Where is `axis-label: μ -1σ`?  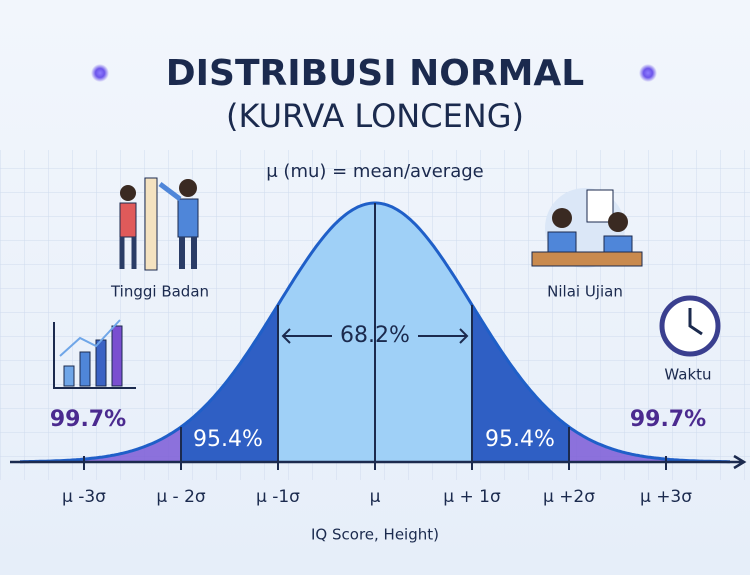 axis-label: μ -1σ is located at coordinates (278, 497).